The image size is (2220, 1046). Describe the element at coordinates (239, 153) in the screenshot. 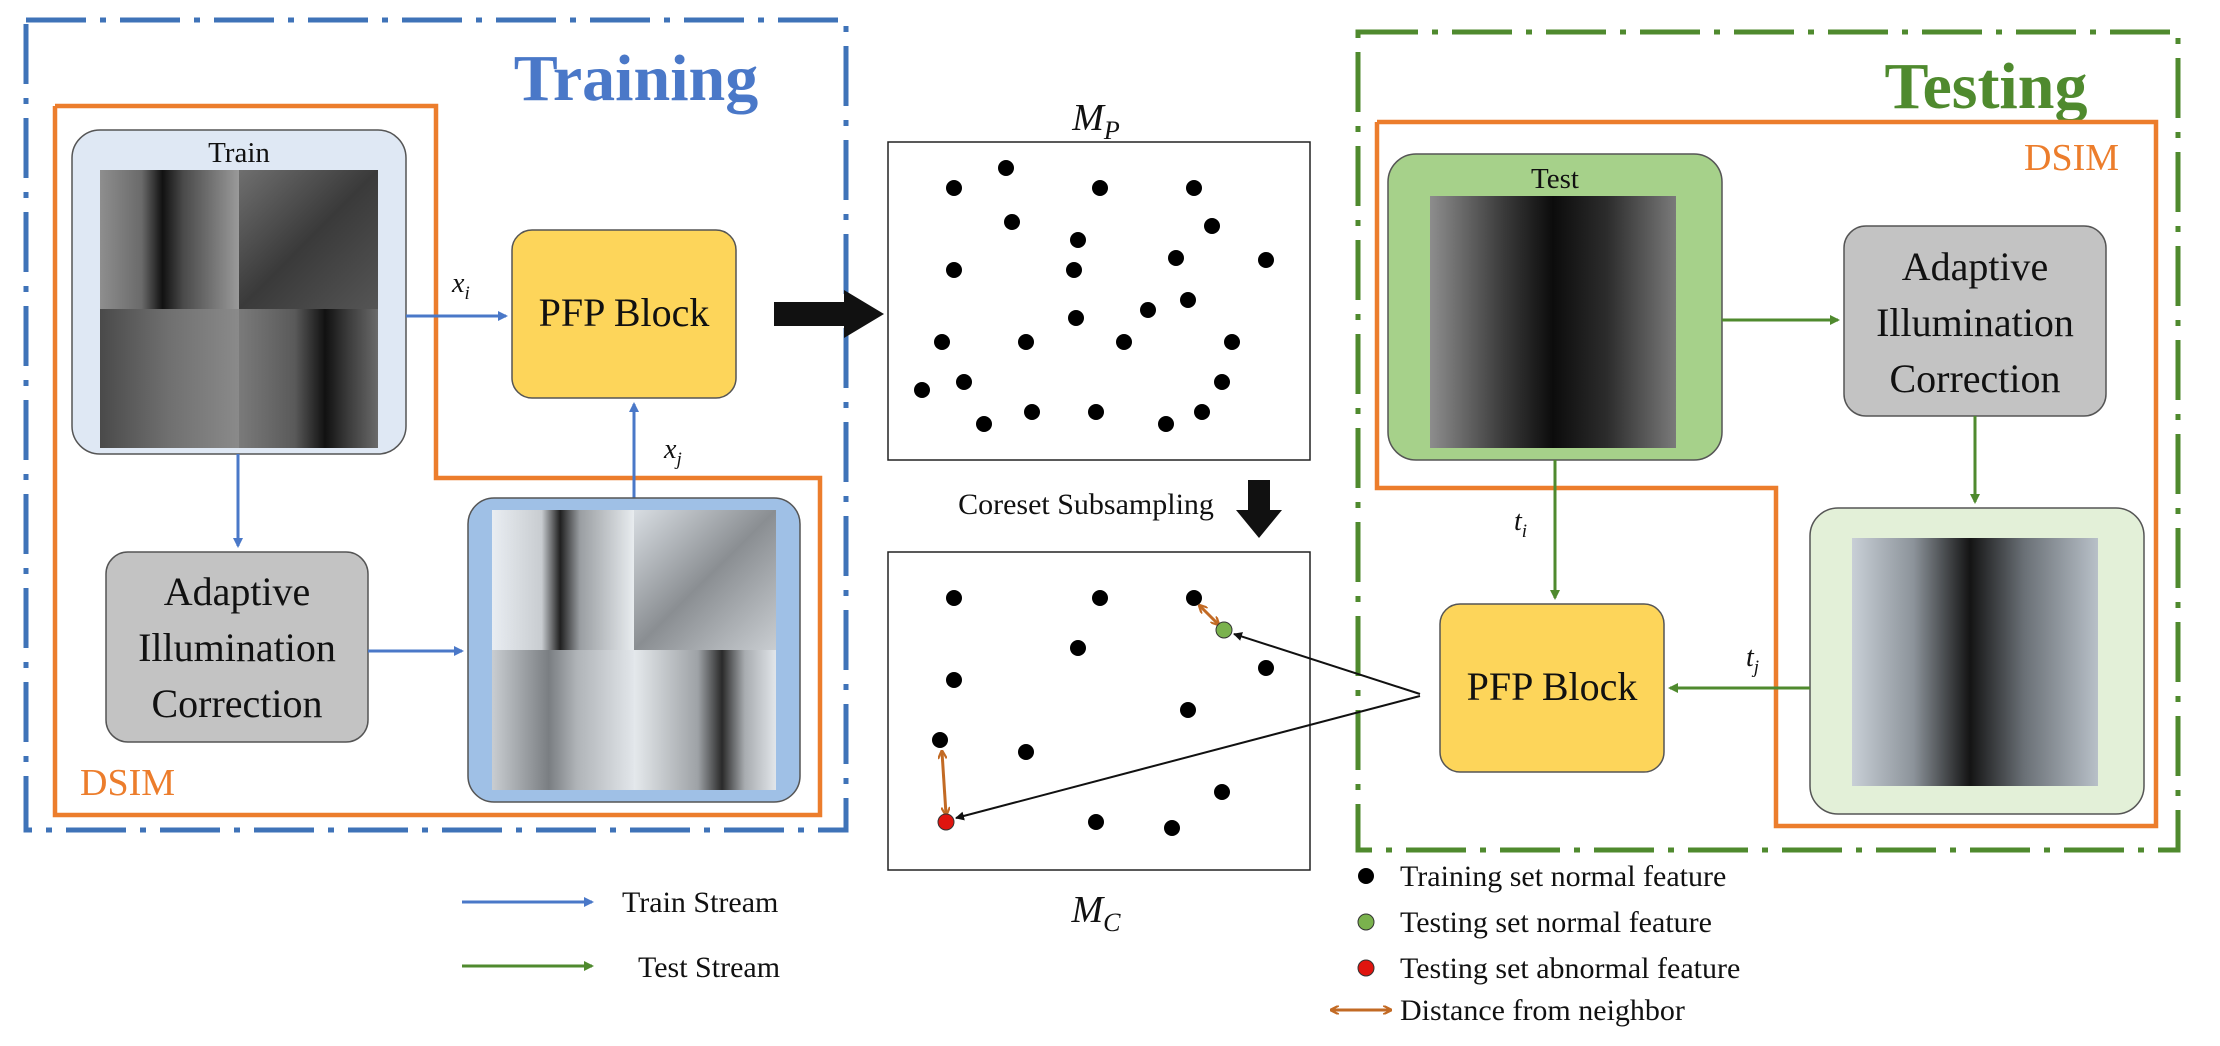

I see `train-image-label: Train` at that location.